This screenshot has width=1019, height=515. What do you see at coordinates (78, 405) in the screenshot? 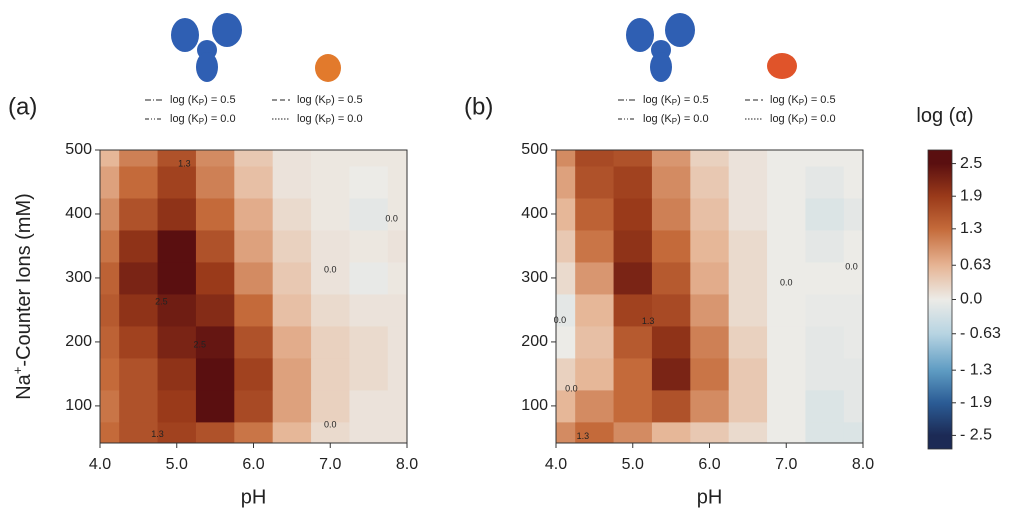
I see `y-tick-label: 100` at bounding box center [78, 405].